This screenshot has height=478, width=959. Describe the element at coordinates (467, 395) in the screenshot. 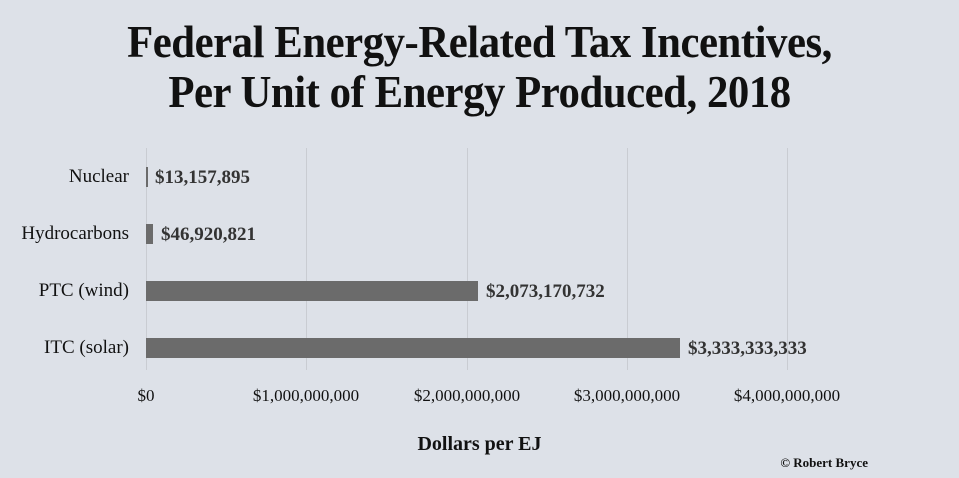

I see `x-tick-label: $2,000,000,000` at that location.